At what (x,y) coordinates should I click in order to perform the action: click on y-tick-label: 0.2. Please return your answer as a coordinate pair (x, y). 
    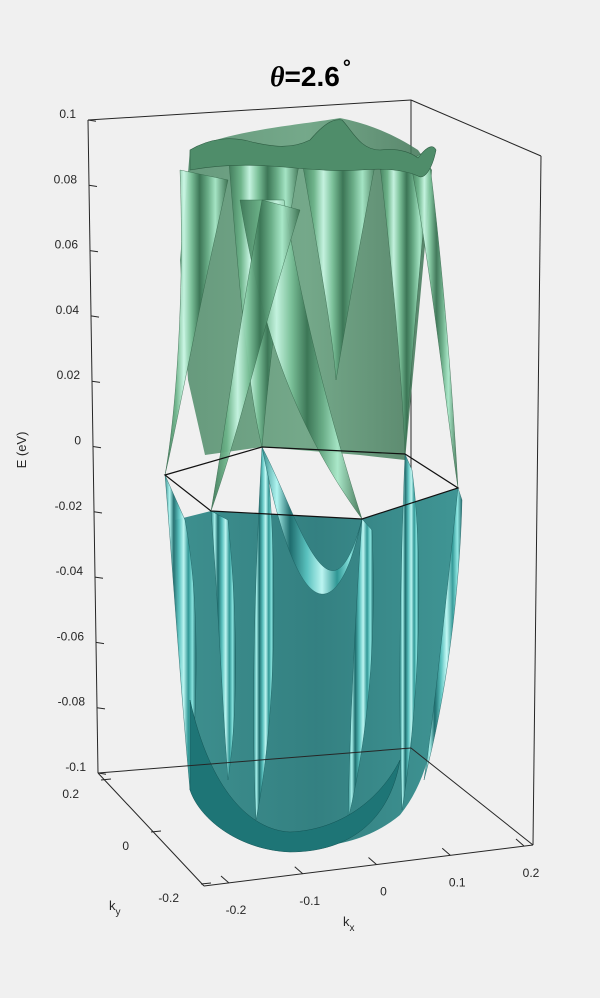
    Looking at the image, I should click on (70, 794).